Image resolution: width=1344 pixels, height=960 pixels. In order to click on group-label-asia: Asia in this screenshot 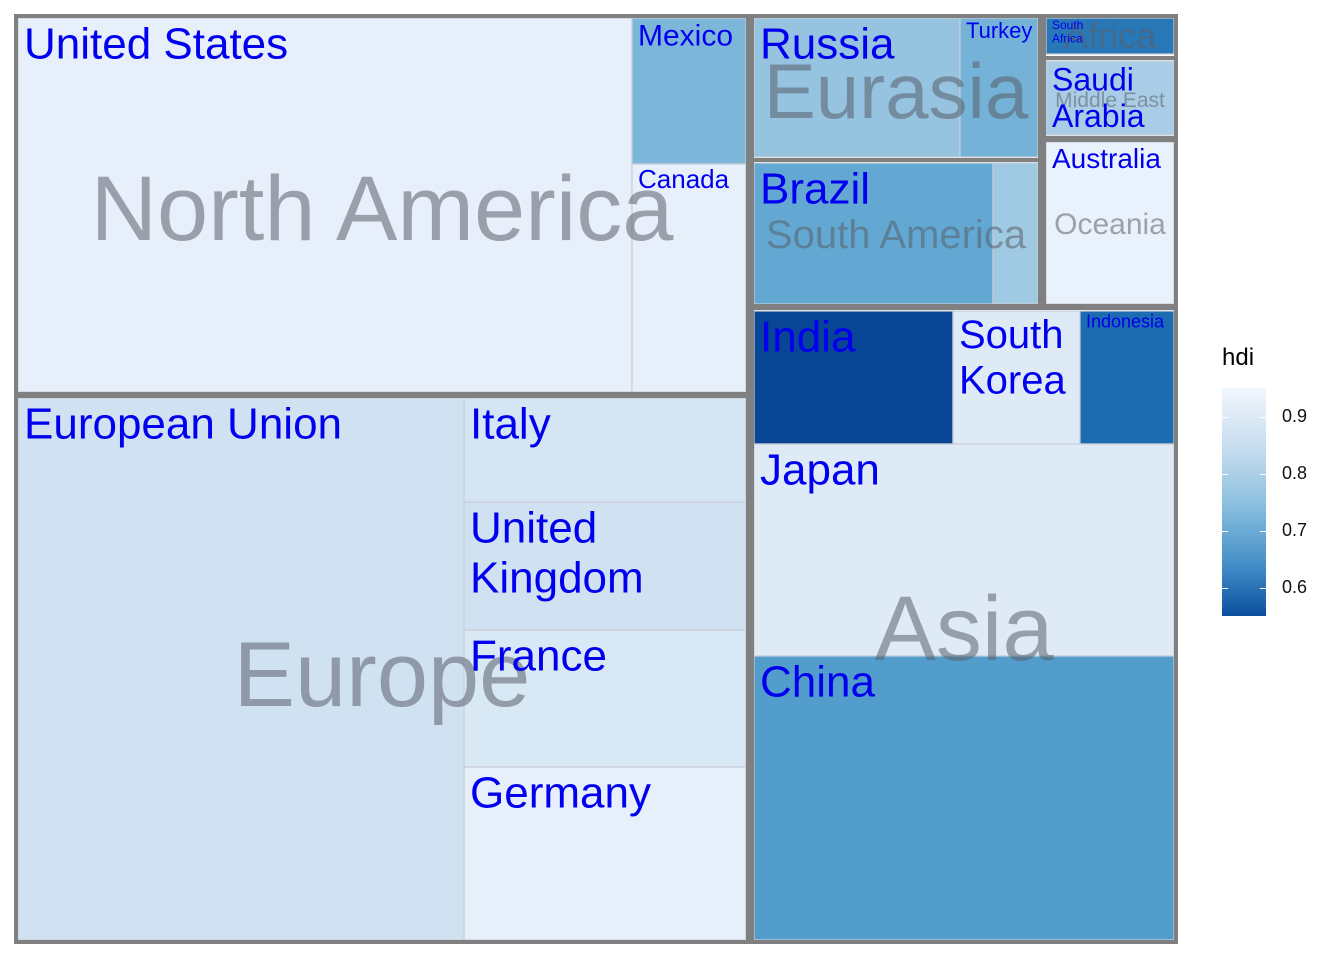, I will do `click(965, 629)`.